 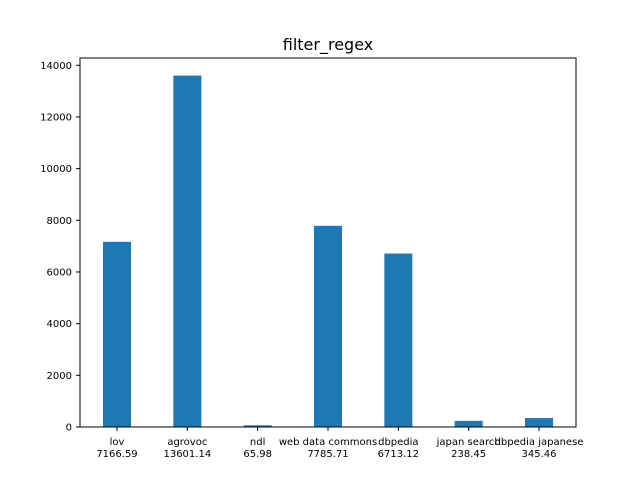 What do you see at coordinates (328, 326) in the screenshot?
I see `bar-web-data-commons` at bounding box center [328, 326].